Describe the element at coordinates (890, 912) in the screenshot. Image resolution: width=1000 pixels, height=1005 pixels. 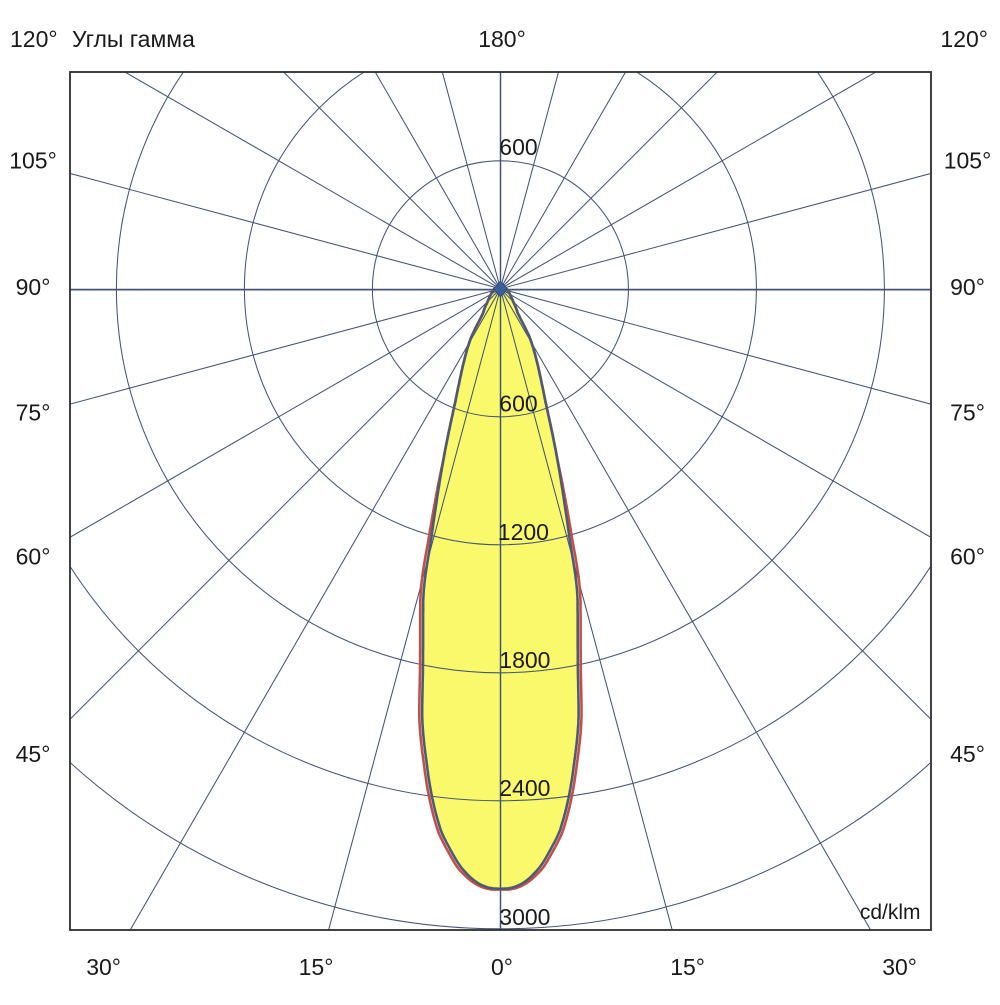
I see `svg-text: cd/klm` at that location.